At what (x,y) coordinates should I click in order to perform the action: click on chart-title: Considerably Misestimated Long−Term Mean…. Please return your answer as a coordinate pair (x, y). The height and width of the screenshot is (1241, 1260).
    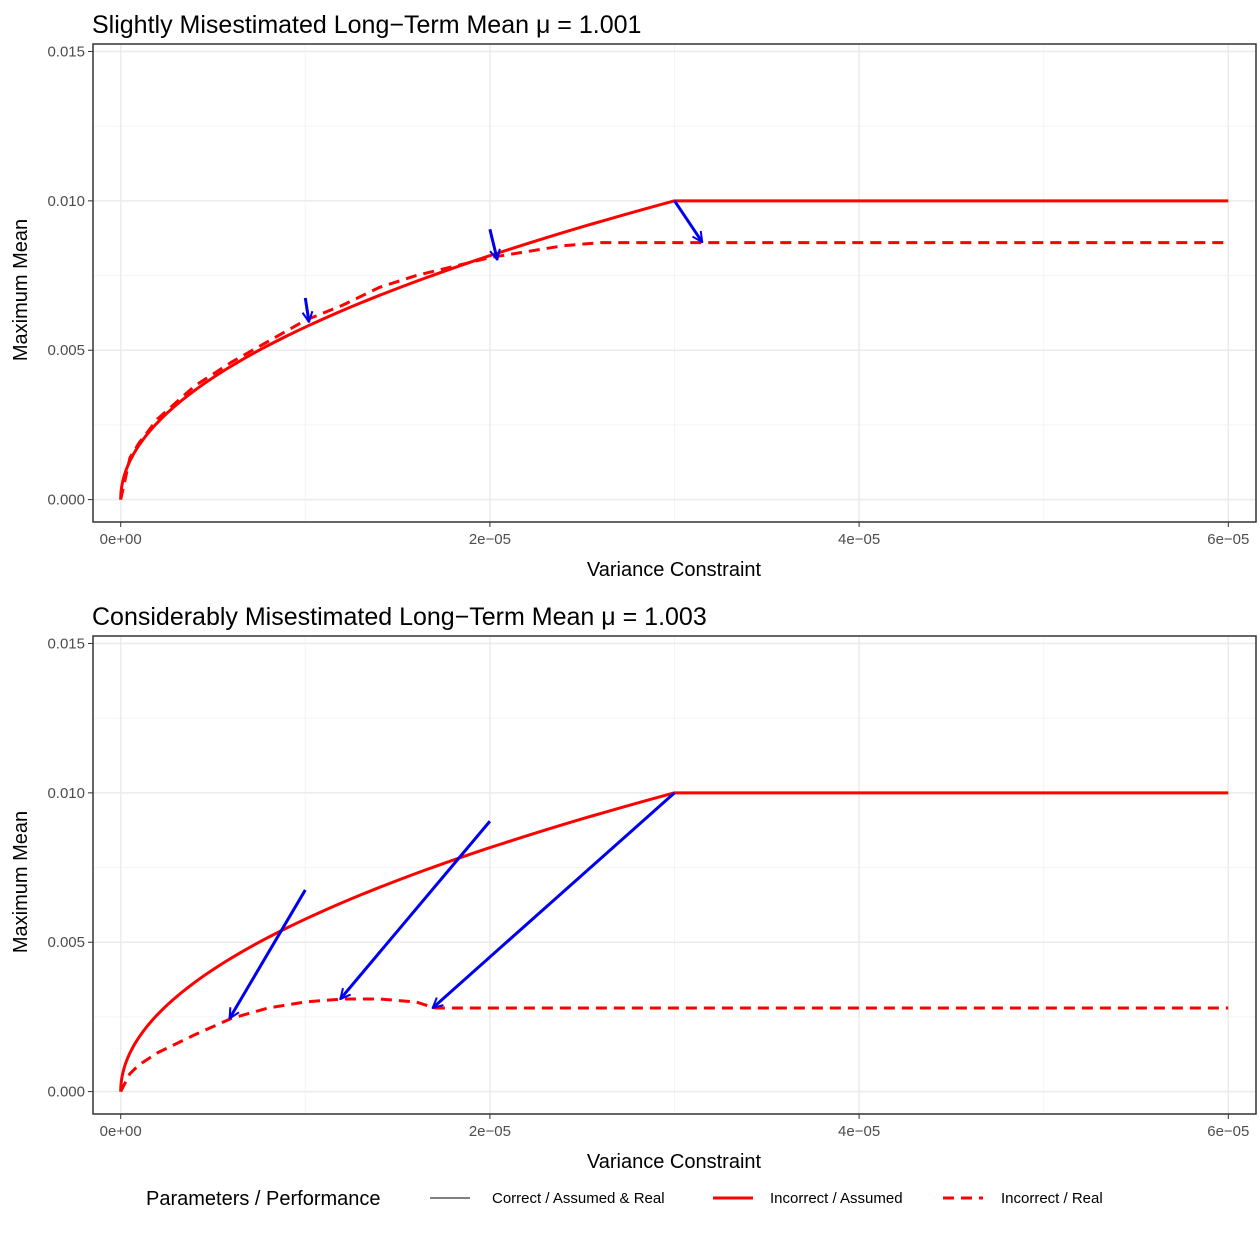
    Looking at the image, I should click on (399, 617).